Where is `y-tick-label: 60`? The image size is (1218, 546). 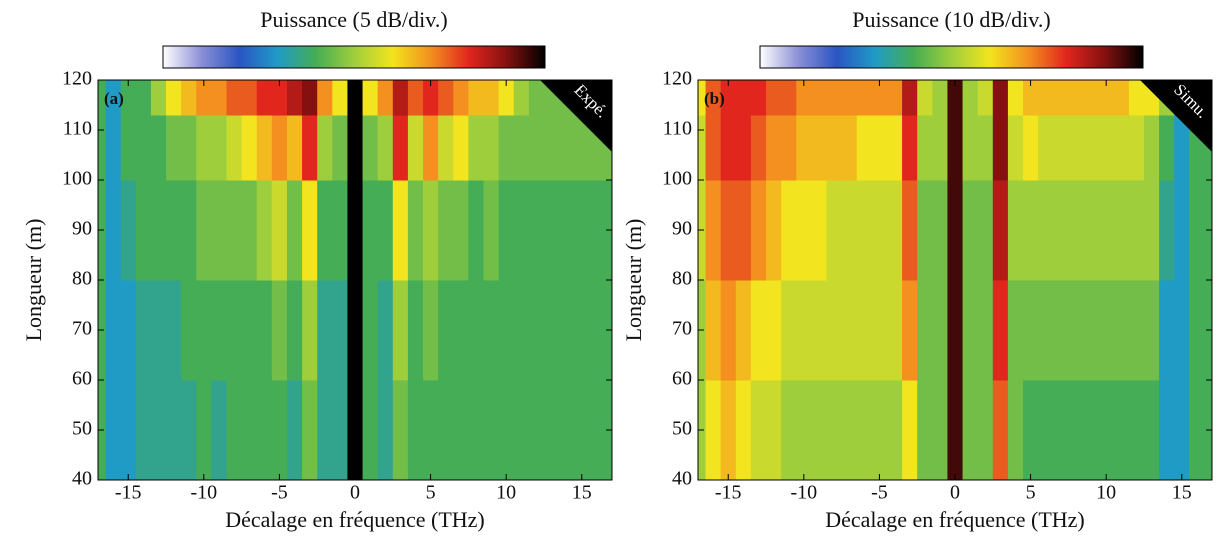 y-tick-label: 60 is located at coordinates (82, 379).